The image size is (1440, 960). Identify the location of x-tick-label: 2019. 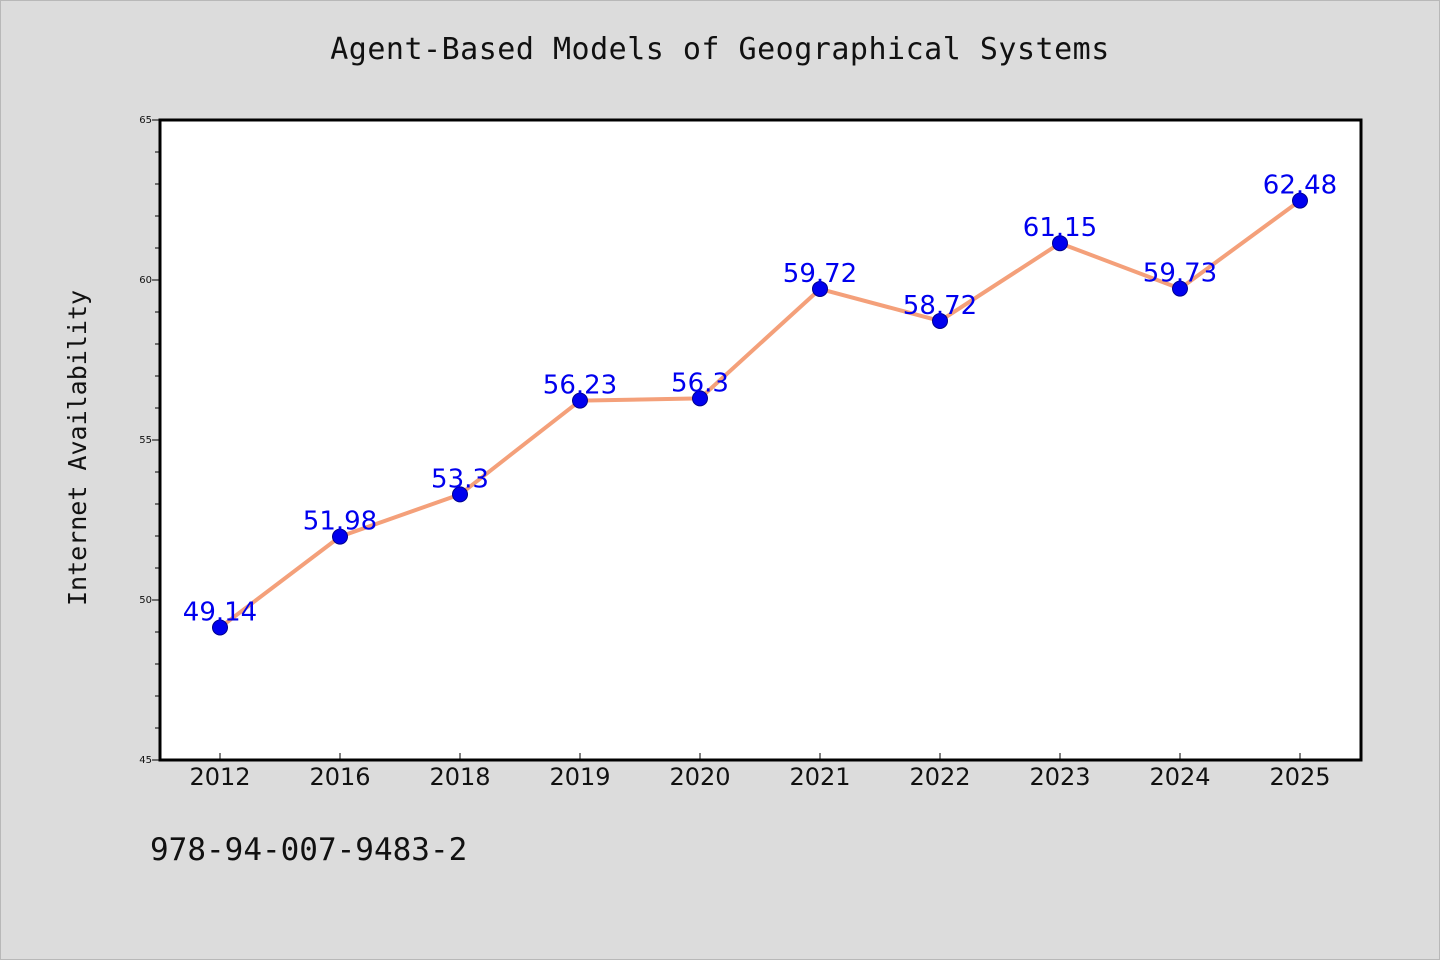
(579, 777).